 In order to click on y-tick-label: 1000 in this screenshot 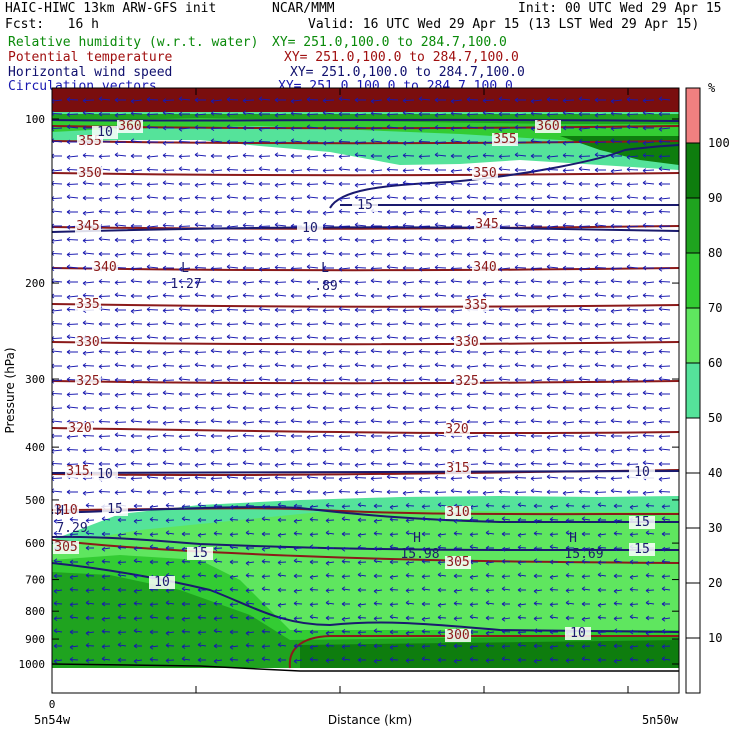, I will do `click(32, 664)`.